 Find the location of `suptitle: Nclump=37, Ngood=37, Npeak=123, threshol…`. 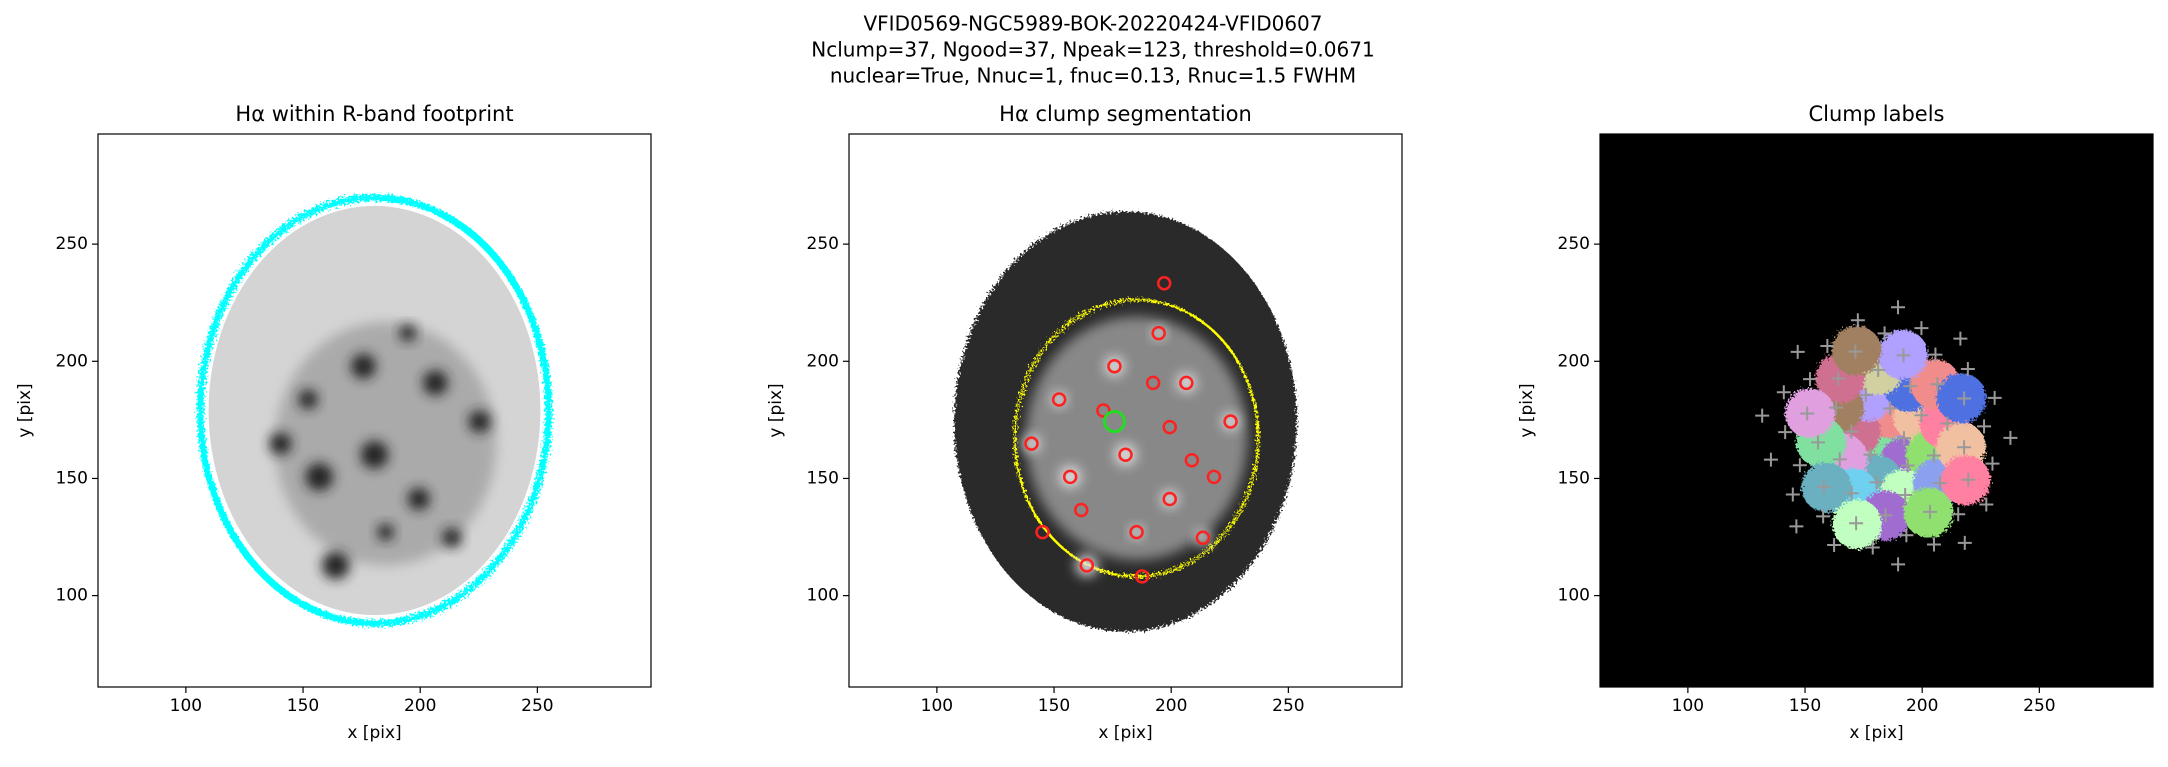

suptitle: Nclump=37, Ngood=37, Npeak=123, threshol… is located at coordinates (1092, 50).